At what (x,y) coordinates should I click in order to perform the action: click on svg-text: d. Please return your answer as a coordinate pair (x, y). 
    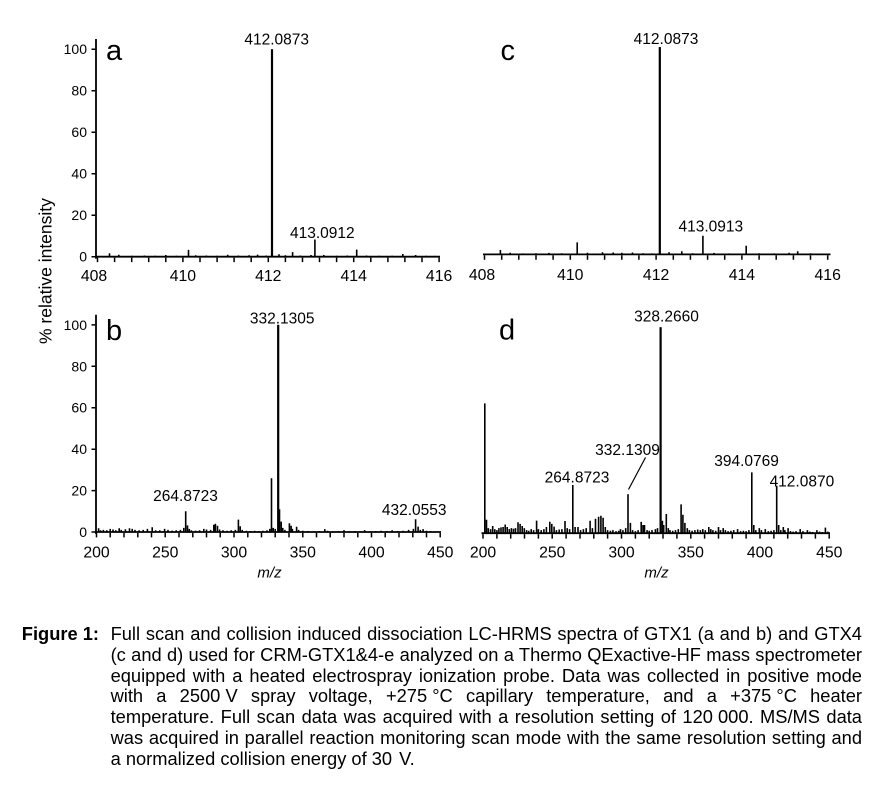
    Looking at the image, I should click on (507, 331).